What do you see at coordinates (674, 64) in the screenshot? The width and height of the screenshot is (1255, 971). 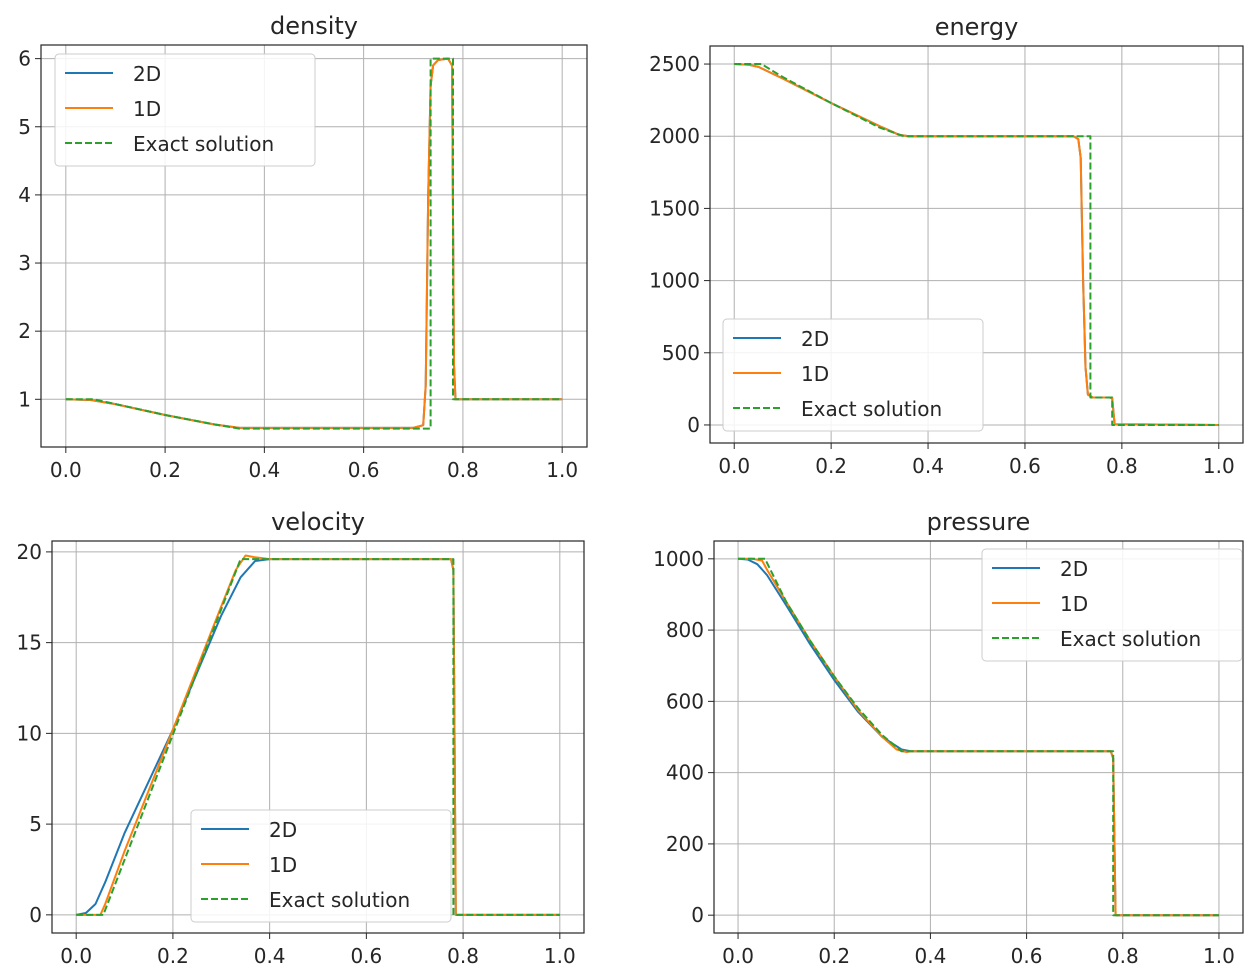 I see `y-tick-label: 2500` at bounding box center [674, 64].